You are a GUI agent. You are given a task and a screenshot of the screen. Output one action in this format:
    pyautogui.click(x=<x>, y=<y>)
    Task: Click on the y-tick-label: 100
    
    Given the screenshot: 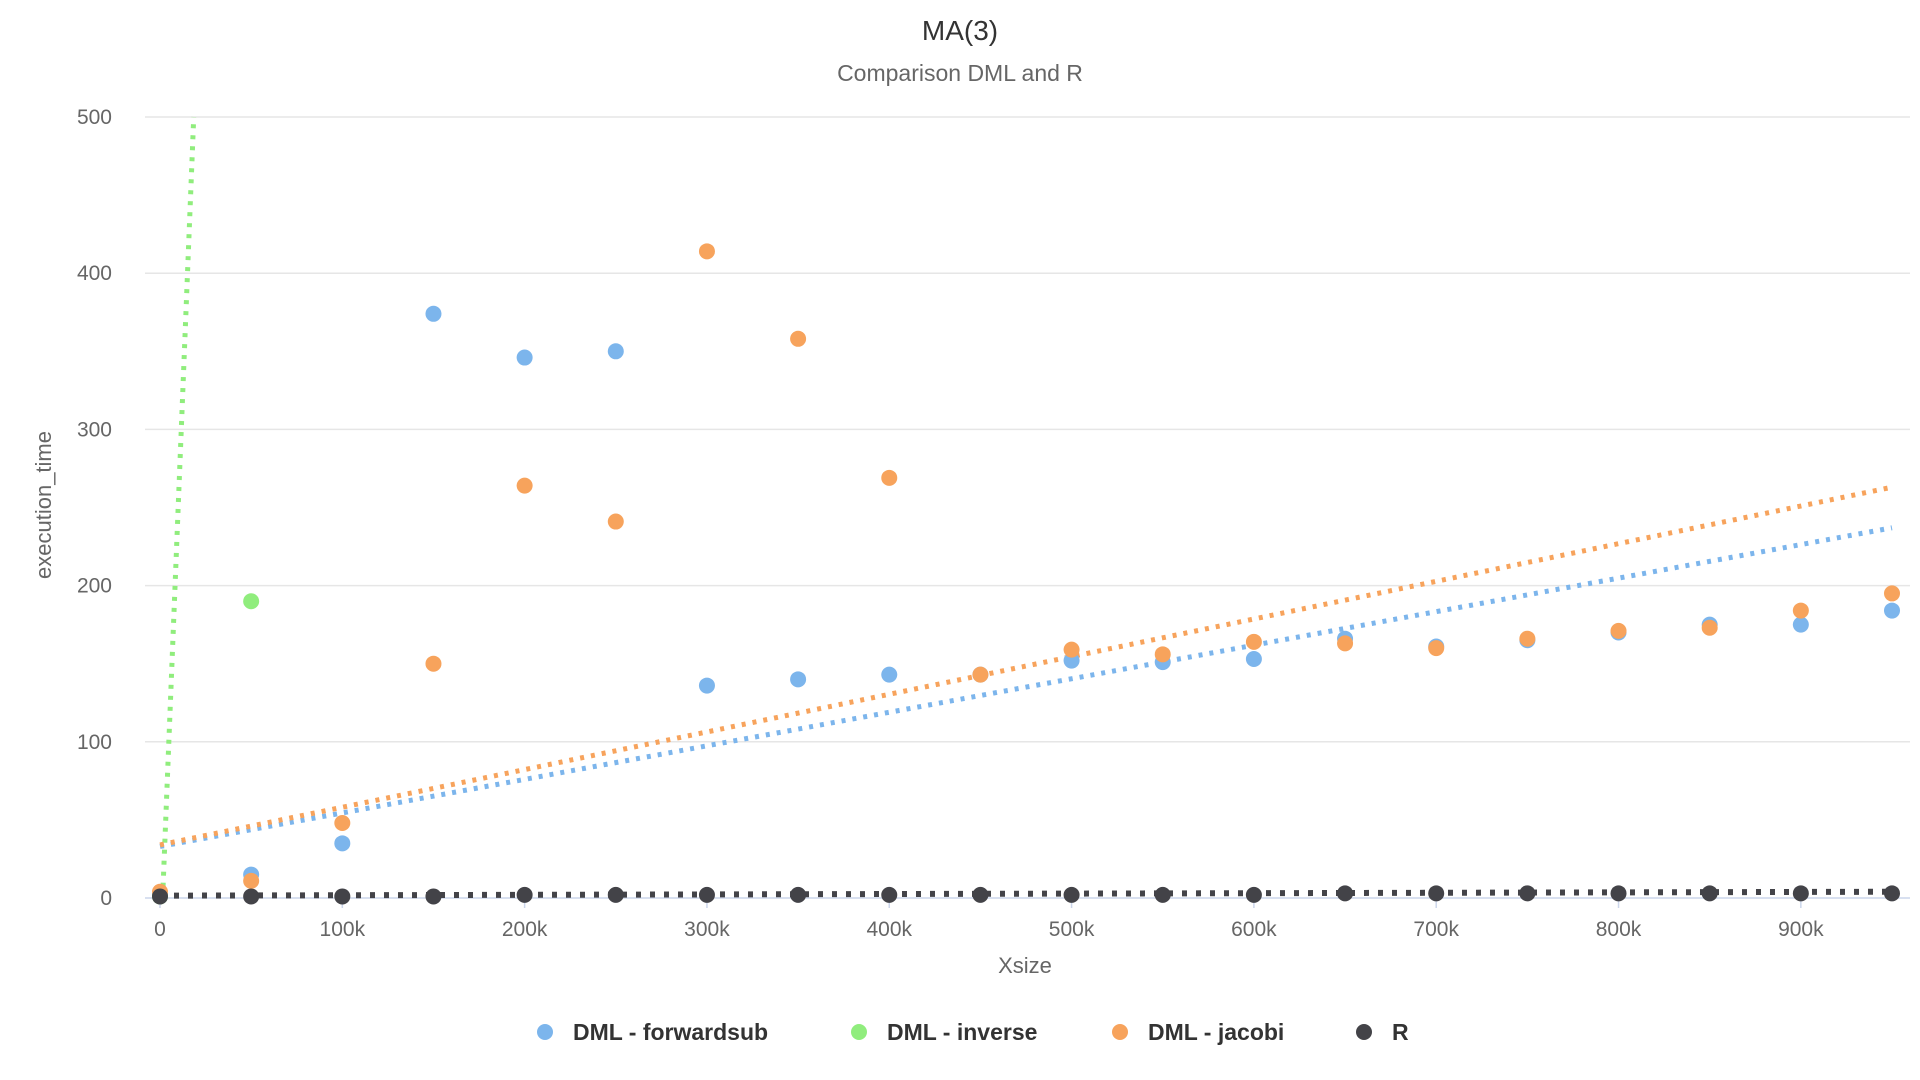 What is the action you would take?
    pyautogui.click(x=94, y=742)
    